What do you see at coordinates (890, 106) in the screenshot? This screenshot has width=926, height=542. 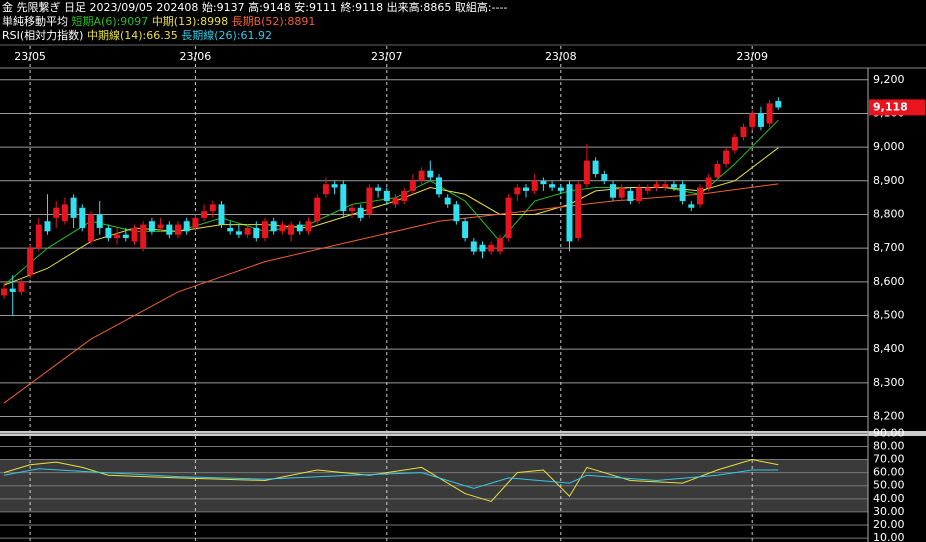 I see `price-tag-label: 9,118` at bounding box center [890, 106].